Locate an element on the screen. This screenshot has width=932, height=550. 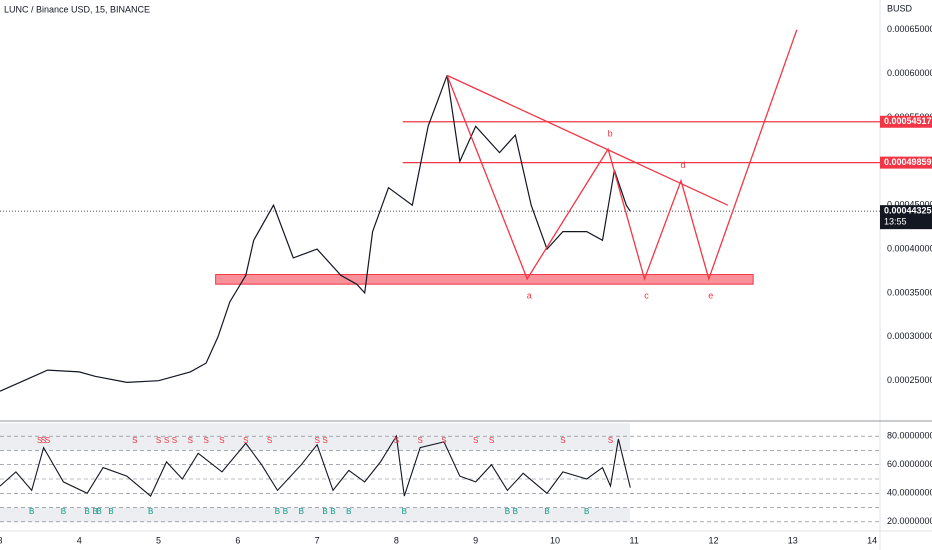
y-tick-label: 0.00040000 is located at coordinates (909, 248).